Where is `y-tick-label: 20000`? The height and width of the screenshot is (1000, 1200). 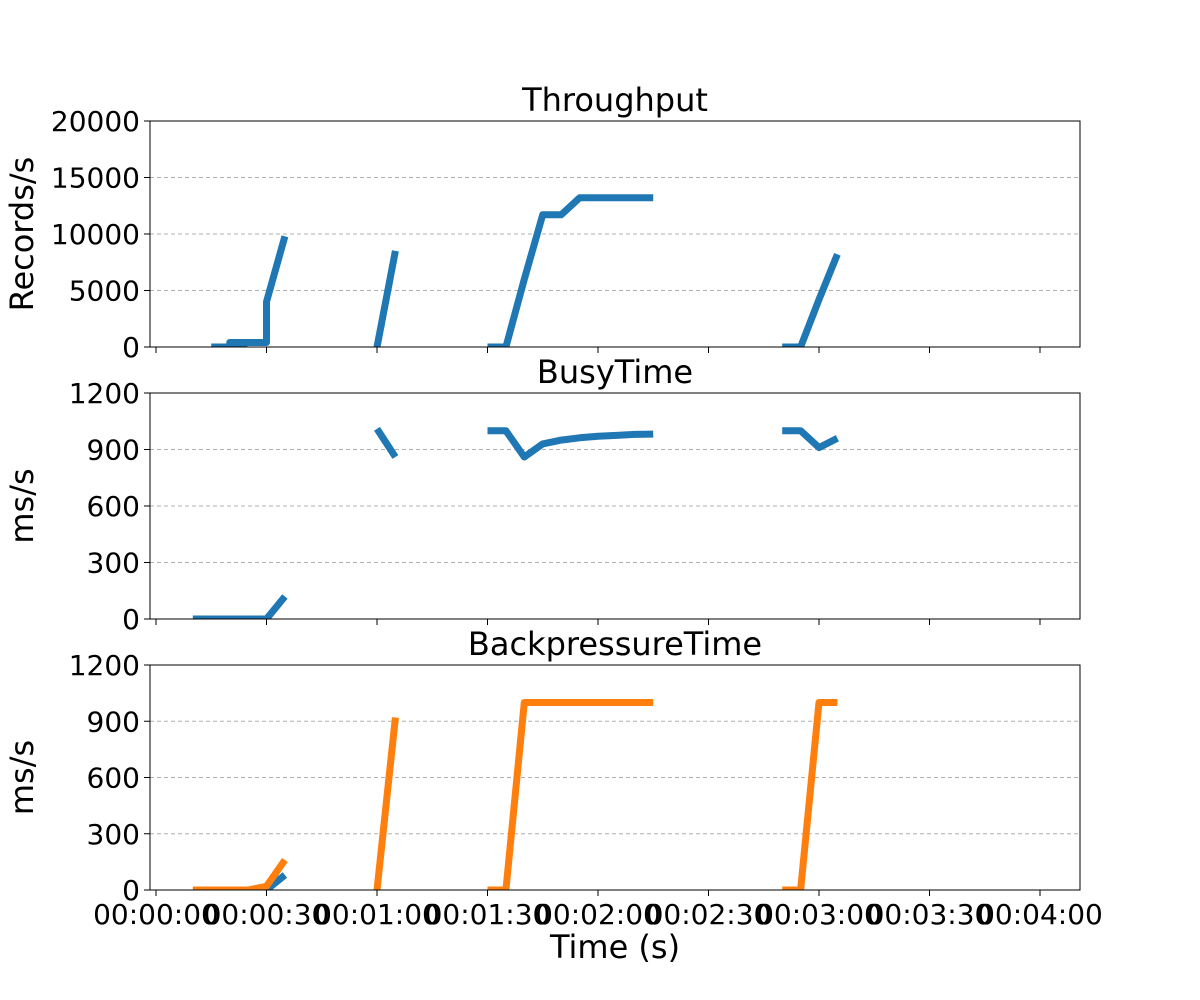 y-tick-label: 20000 is located at coordinates (95, 121).